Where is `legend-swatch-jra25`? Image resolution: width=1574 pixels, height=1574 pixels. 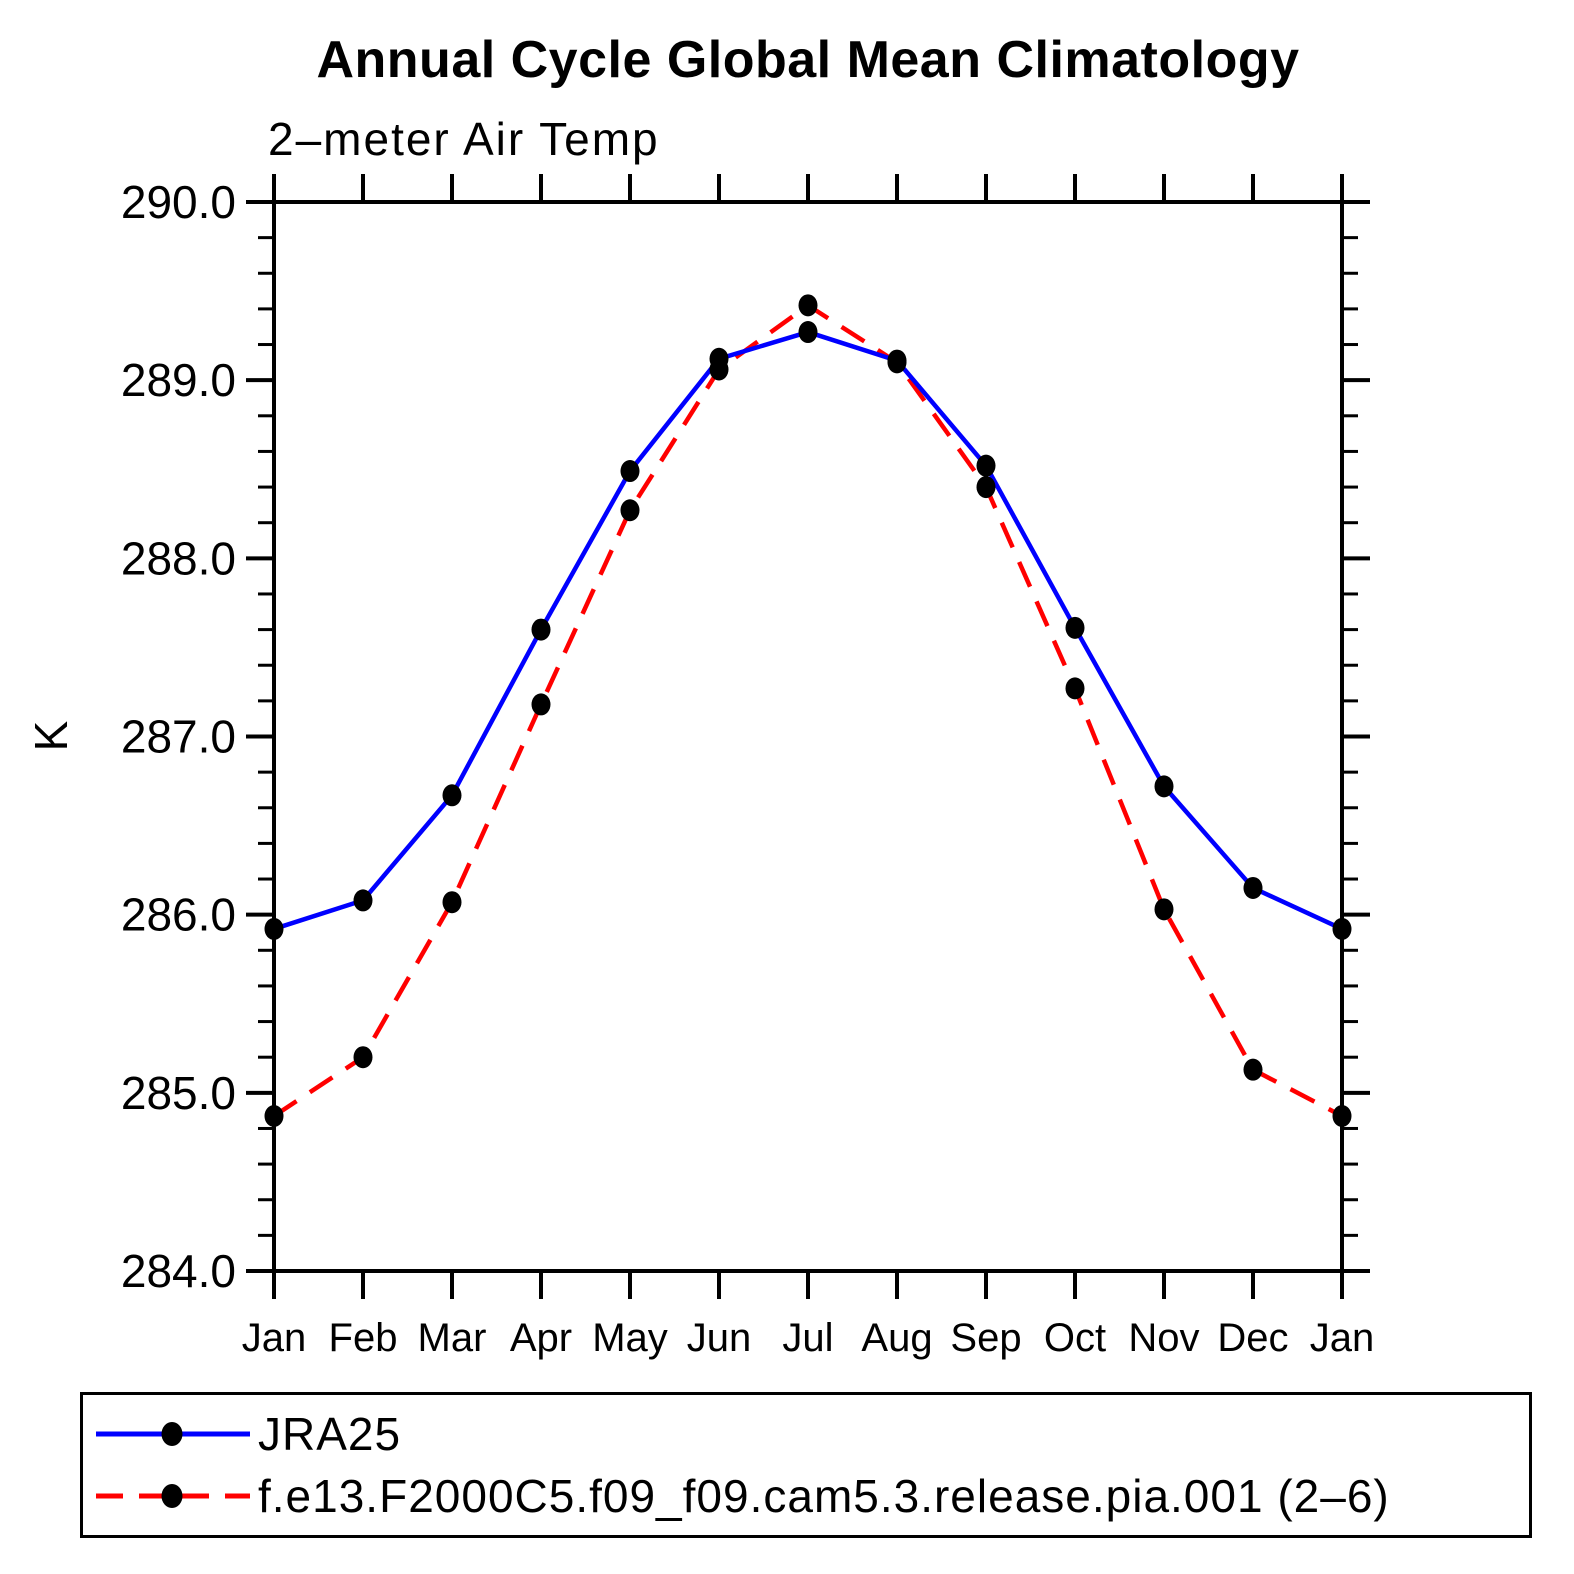
legend-swatch-jra25 is located at coordinates (173, 1434).